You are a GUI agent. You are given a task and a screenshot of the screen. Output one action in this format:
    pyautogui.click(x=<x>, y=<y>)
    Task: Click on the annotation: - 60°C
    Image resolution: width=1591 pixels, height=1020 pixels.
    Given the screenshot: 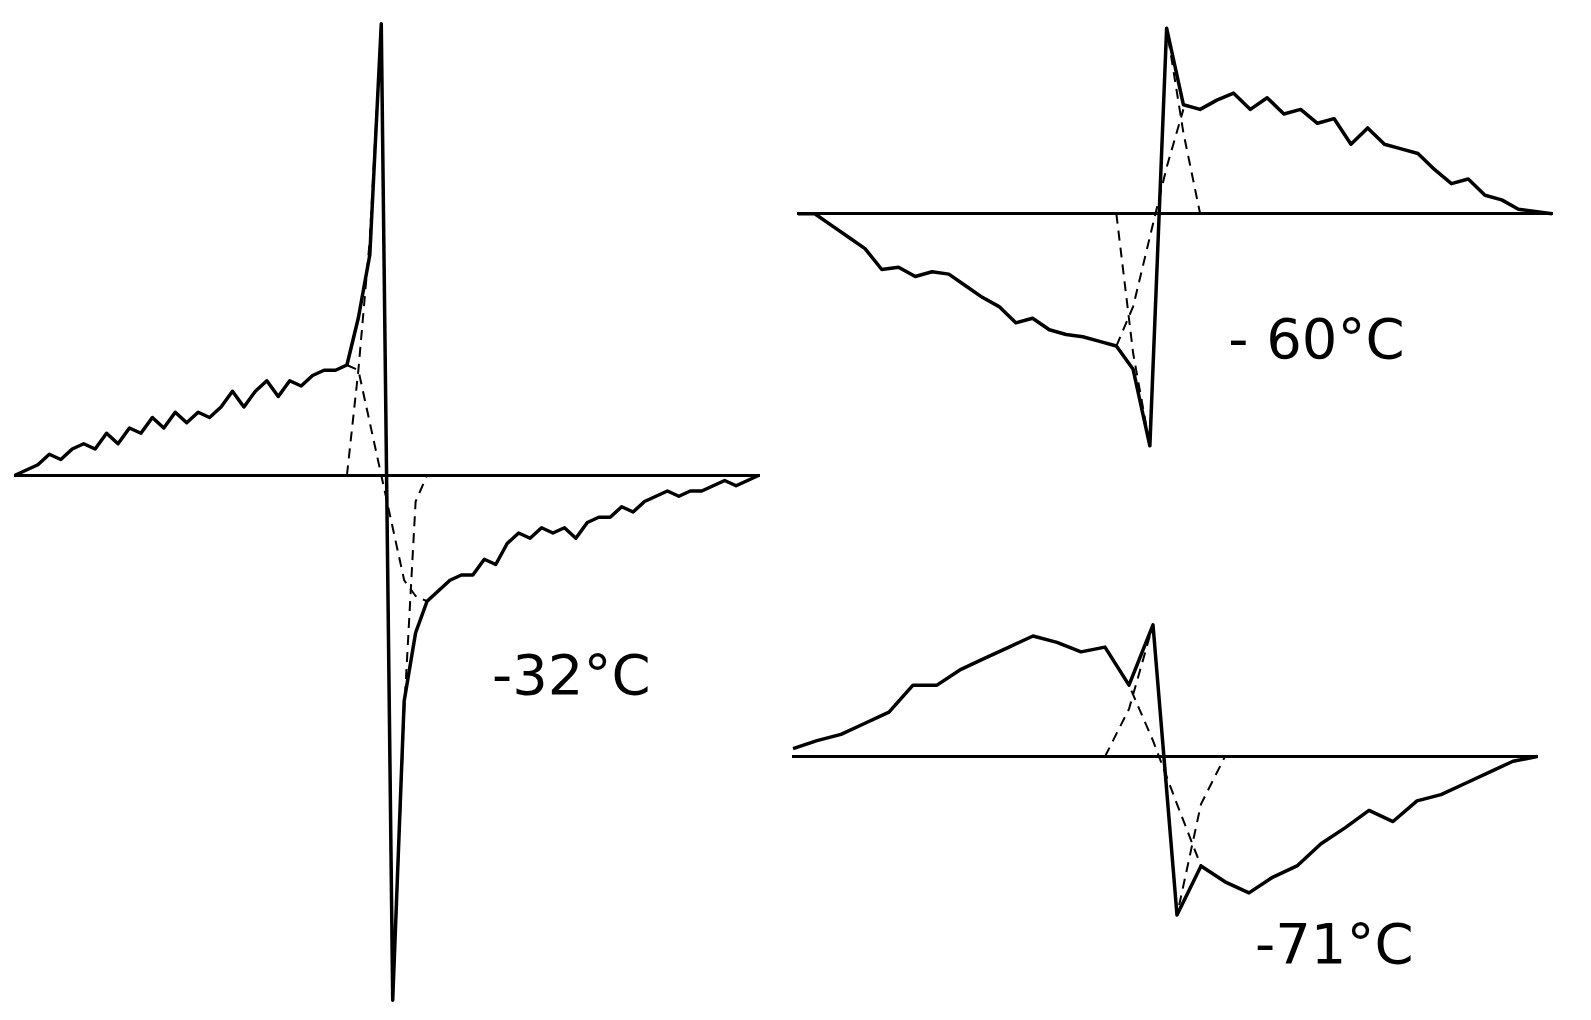 What is the action you would take?
    pyautogui.click(x=1316, y=338)
    